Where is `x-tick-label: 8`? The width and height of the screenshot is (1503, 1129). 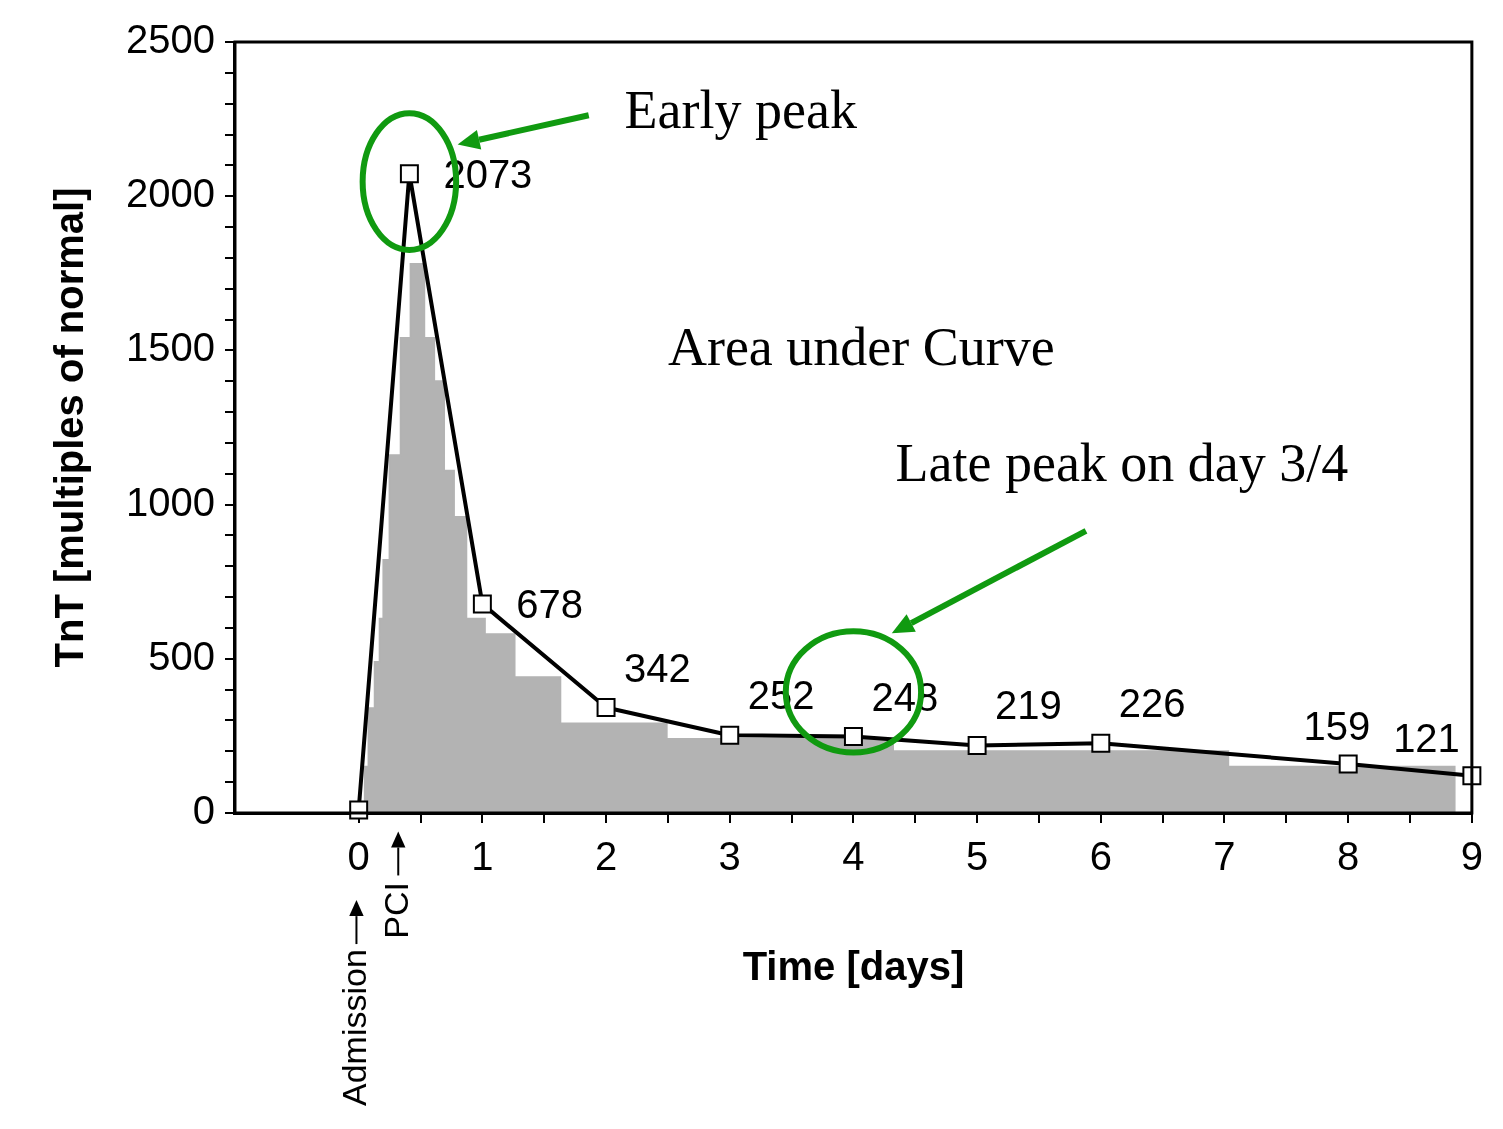 x-tick-label: 8 is located at coordinates (1348, 856).